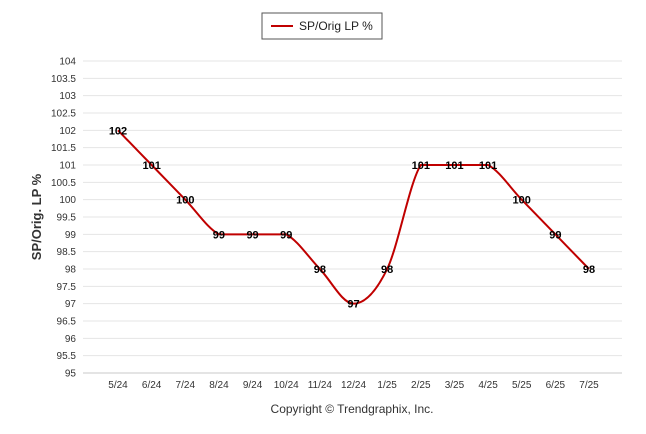 This screenshot has width=646, height=434. Describe the element at coordinates (67, 322) in the screenshot. I see `y-tick-label: 96.5` at that location.